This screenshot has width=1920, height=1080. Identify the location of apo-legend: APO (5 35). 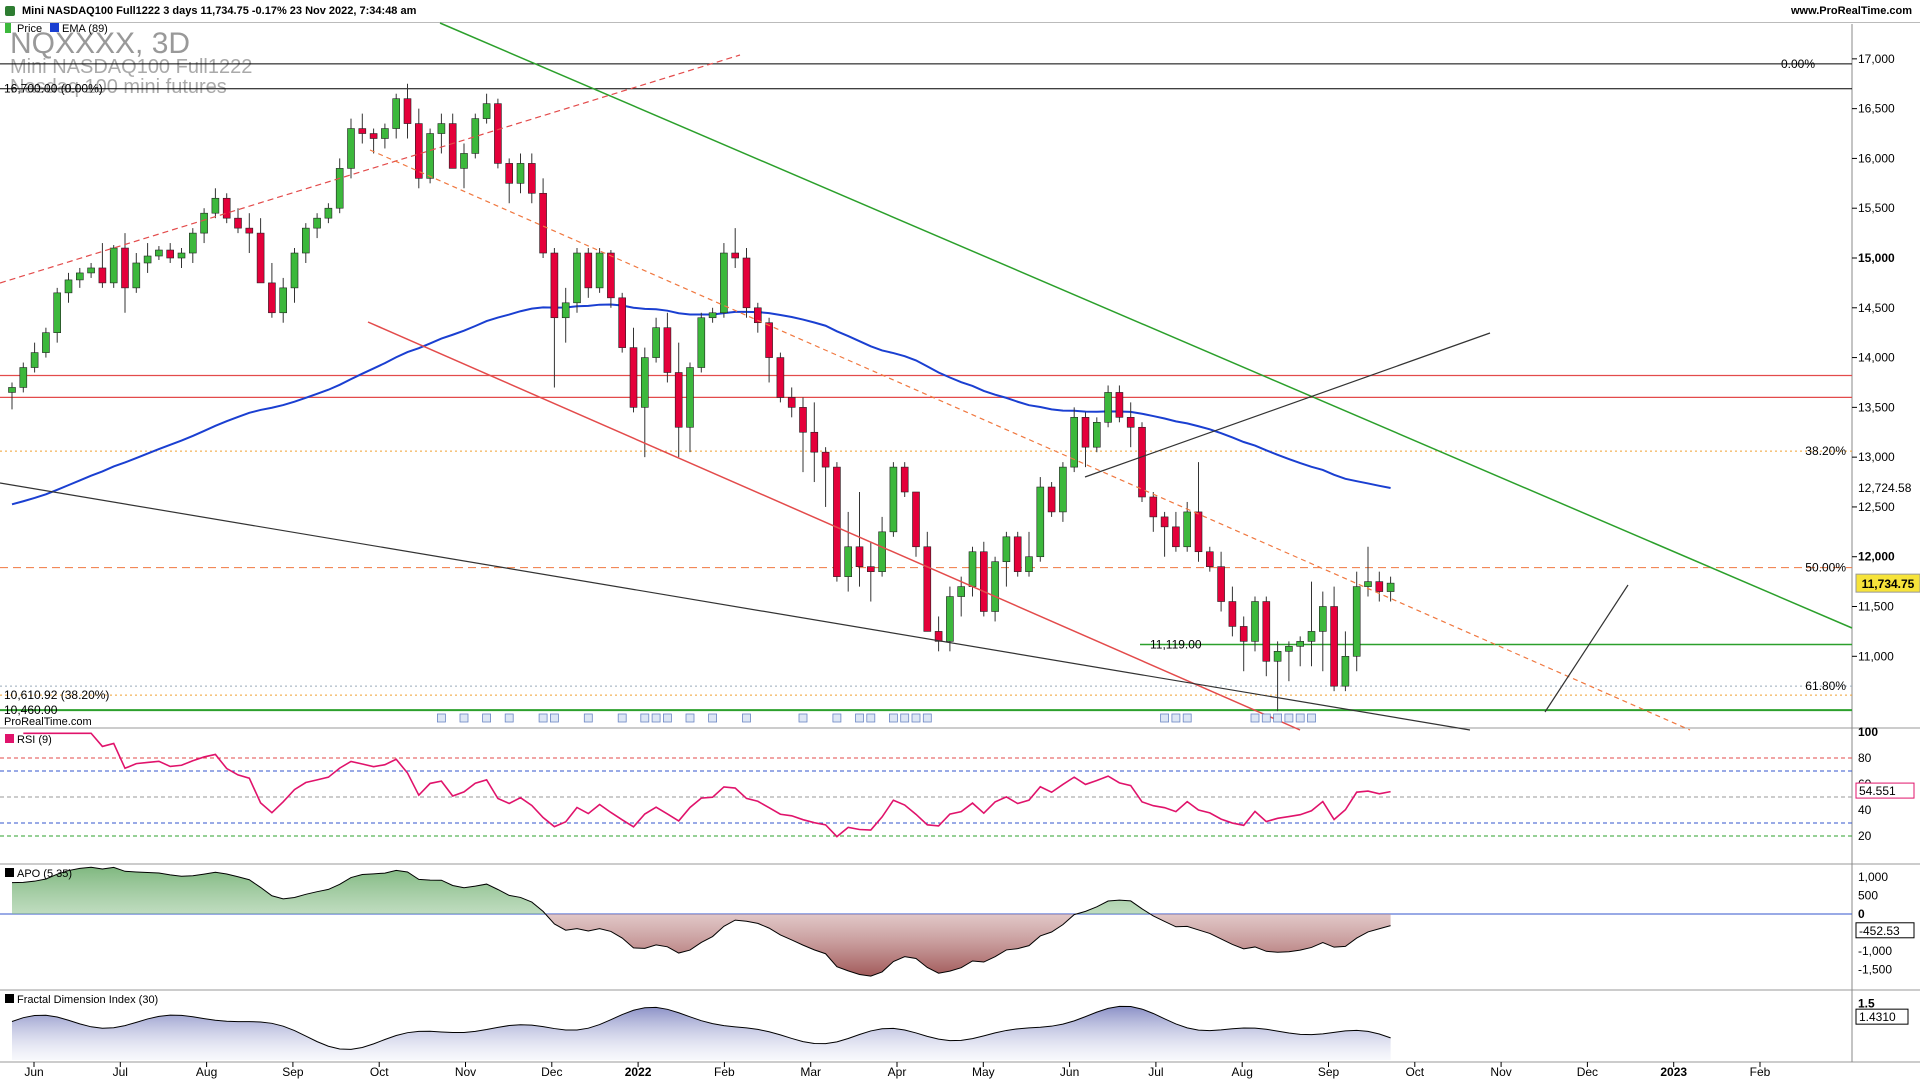
(44, 874).